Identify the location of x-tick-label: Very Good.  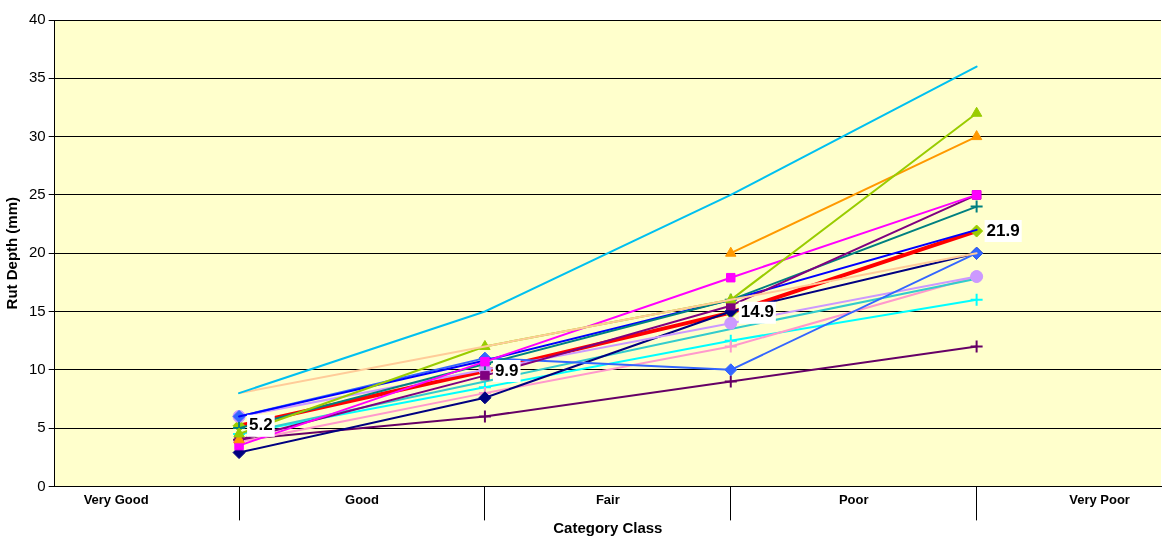
(116, 499).